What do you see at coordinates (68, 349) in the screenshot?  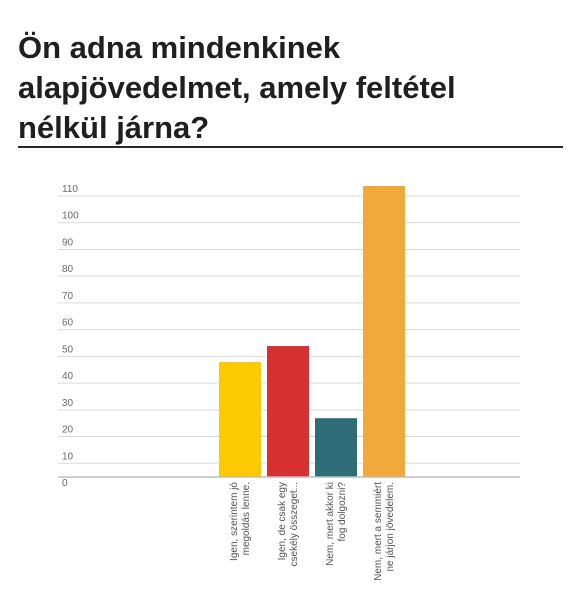 I see `y-tick-label: 50` at bounding box center [68, 349].